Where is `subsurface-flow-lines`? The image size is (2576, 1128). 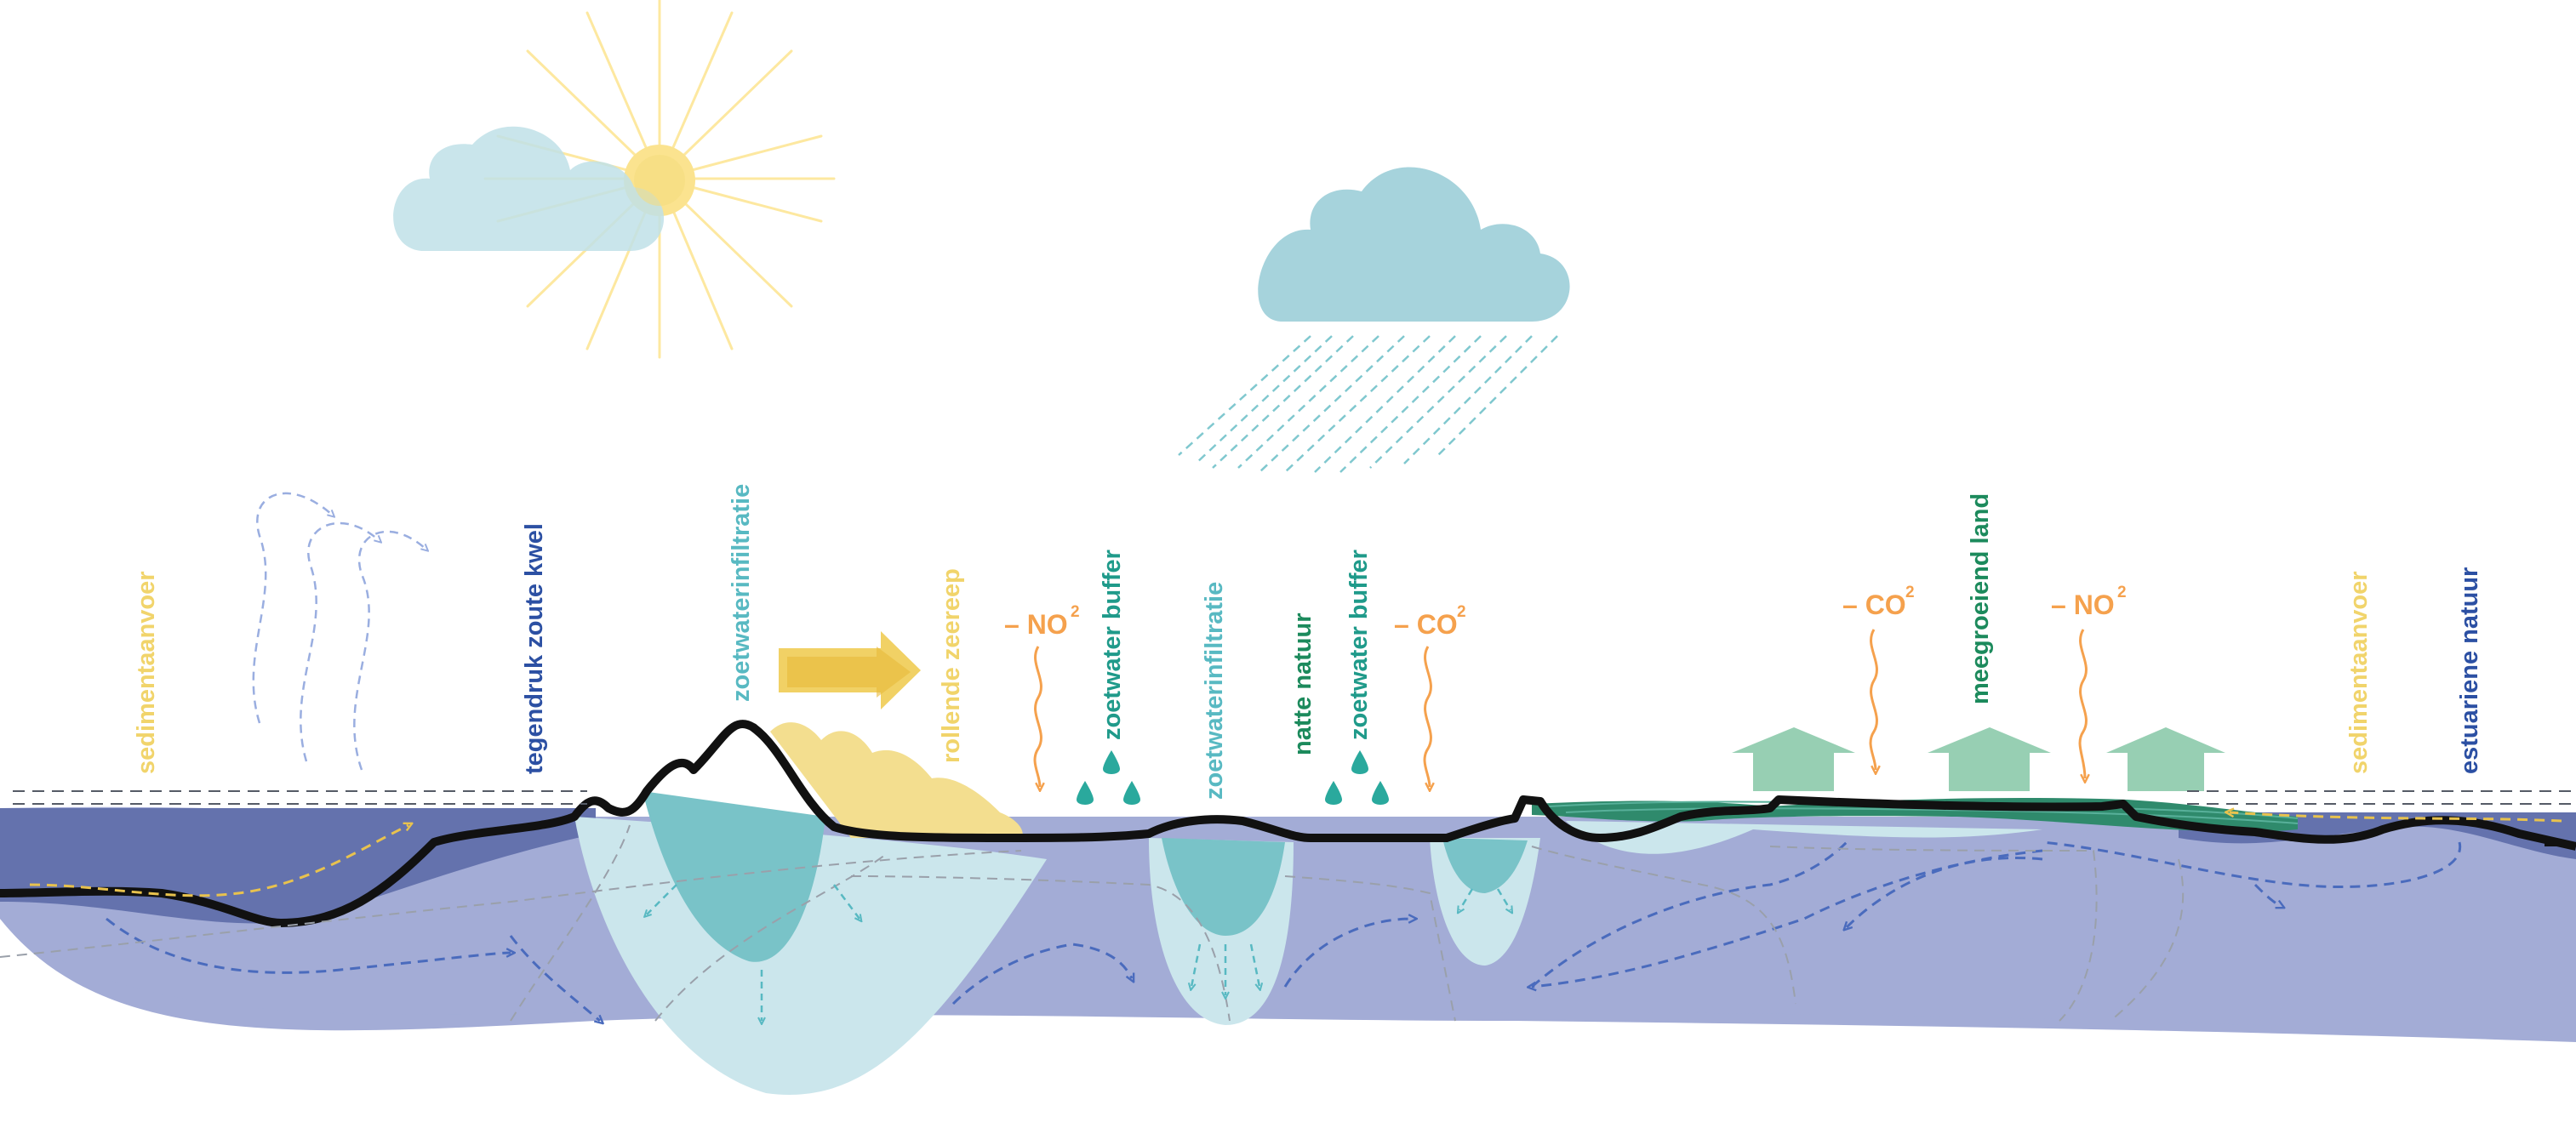 subsurface-flow-lines is located at coordinates (1092, 923).